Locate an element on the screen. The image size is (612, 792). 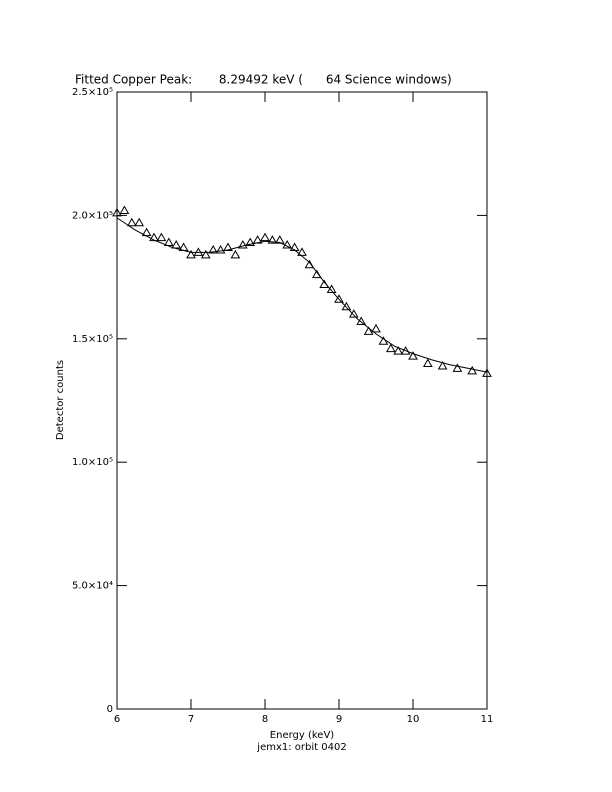
x-tick-label: 8 is located at coordinates (265, 719).